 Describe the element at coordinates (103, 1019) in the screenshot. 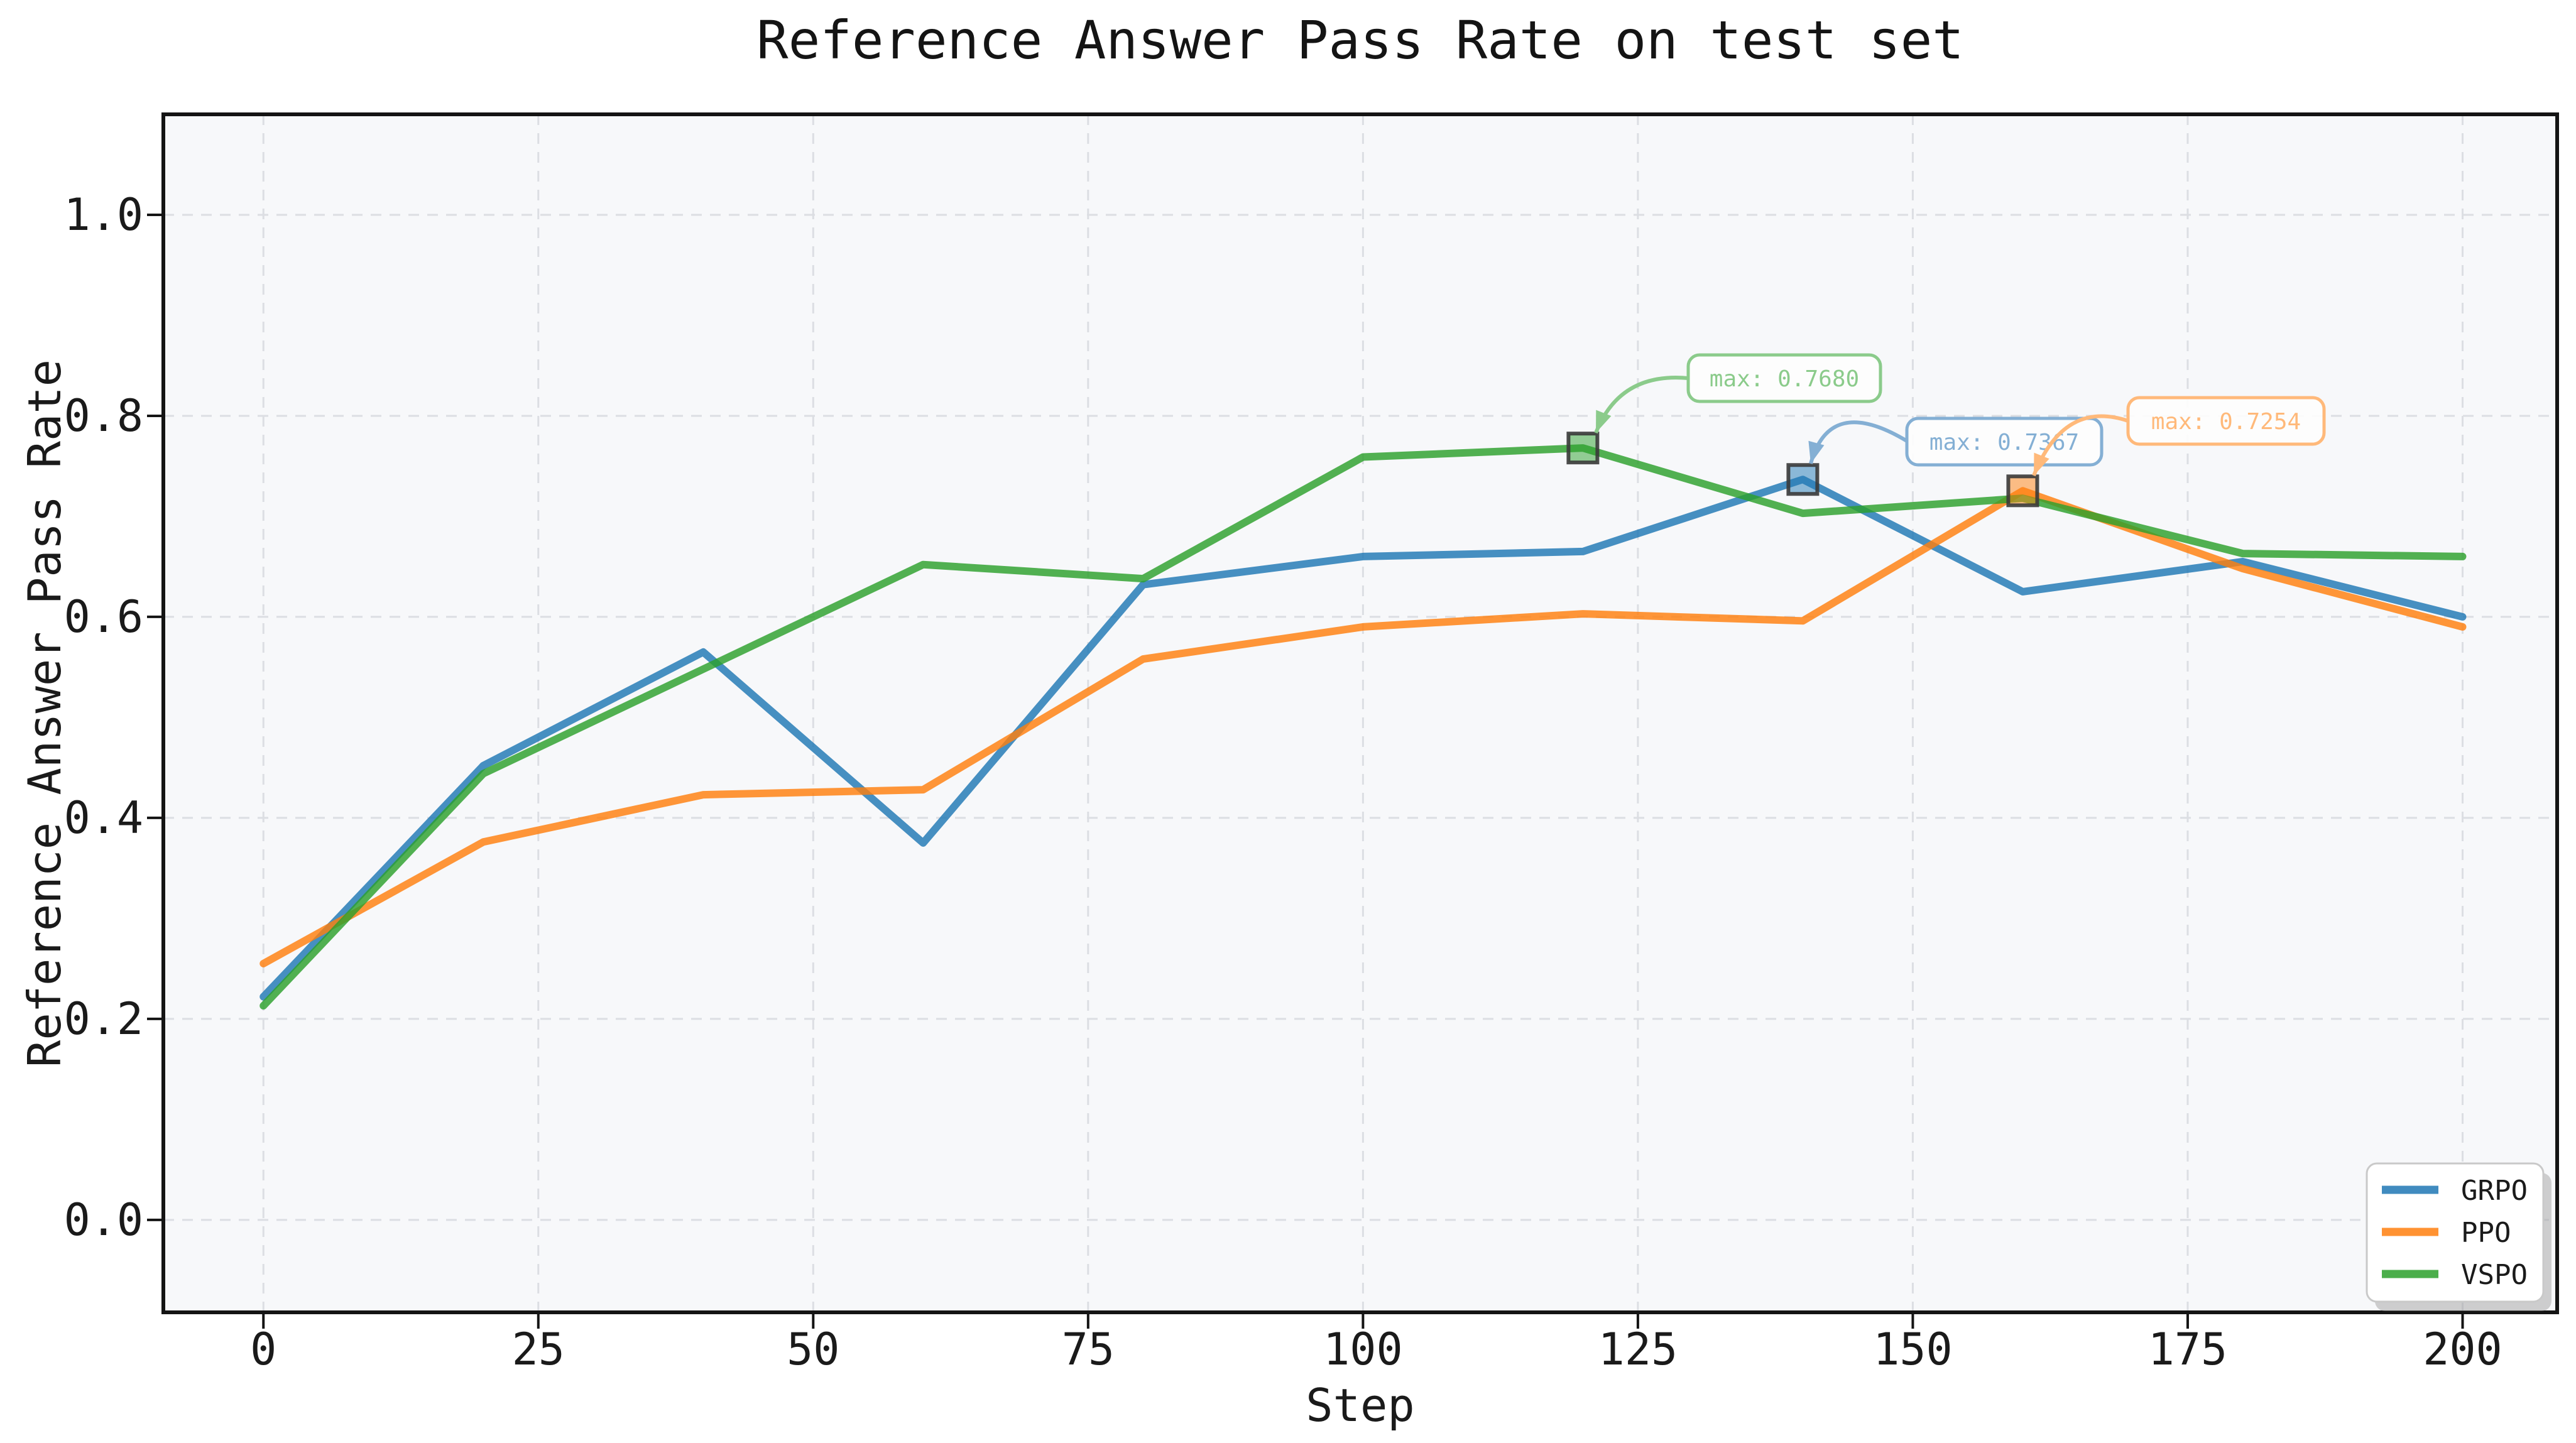

I see `y-tick-label-0.2: 0.2` at that location.